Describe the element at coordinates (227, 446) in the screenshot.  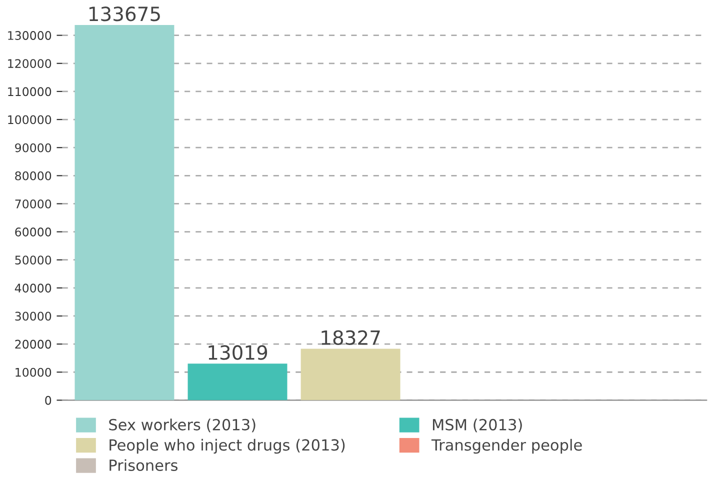
I see `legend-label: People who inject drugs (2013)` at that location.